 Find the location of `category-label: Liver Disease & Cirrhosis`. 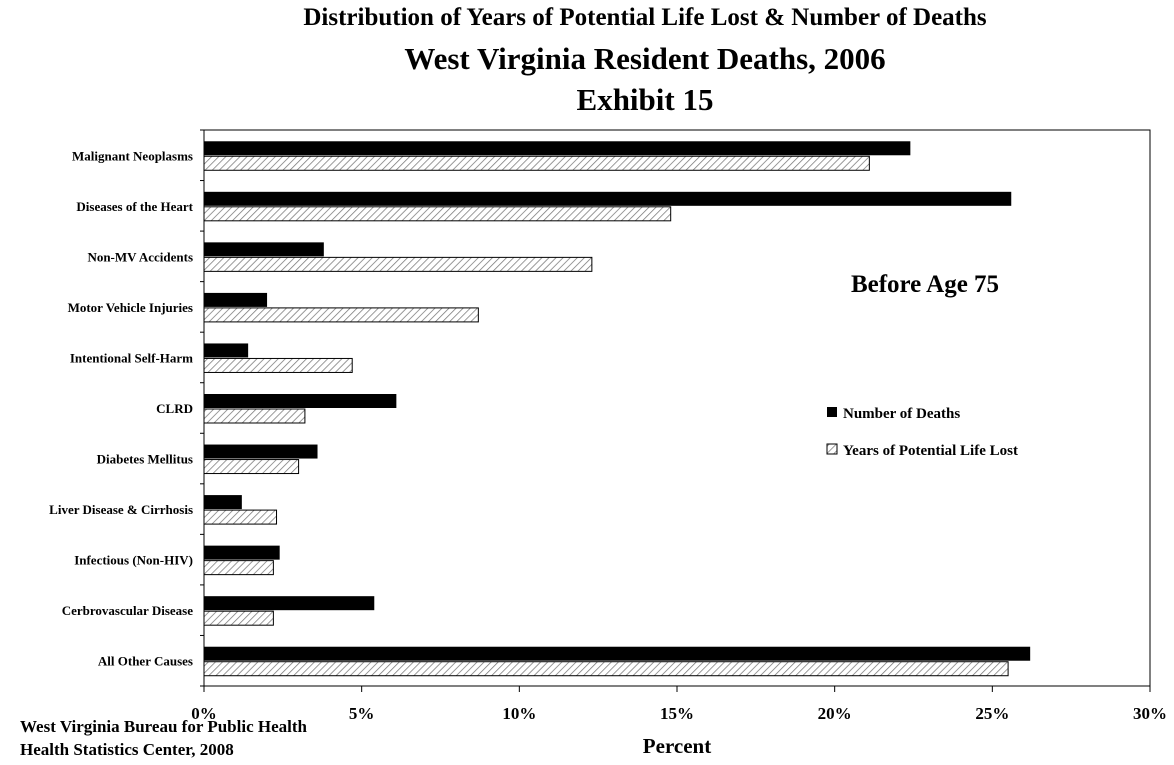

category-label: Liver Disease & Cirrhosis is located at coordinates (121, 509).